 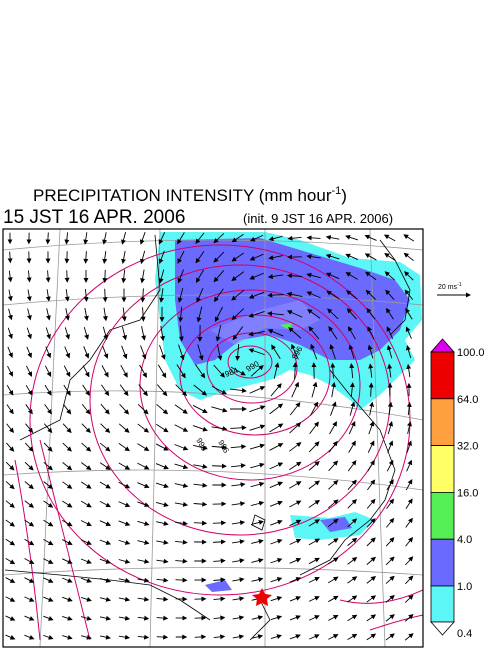 I want to click on colorbar-label: 4.0, so click(x=464, y=540).